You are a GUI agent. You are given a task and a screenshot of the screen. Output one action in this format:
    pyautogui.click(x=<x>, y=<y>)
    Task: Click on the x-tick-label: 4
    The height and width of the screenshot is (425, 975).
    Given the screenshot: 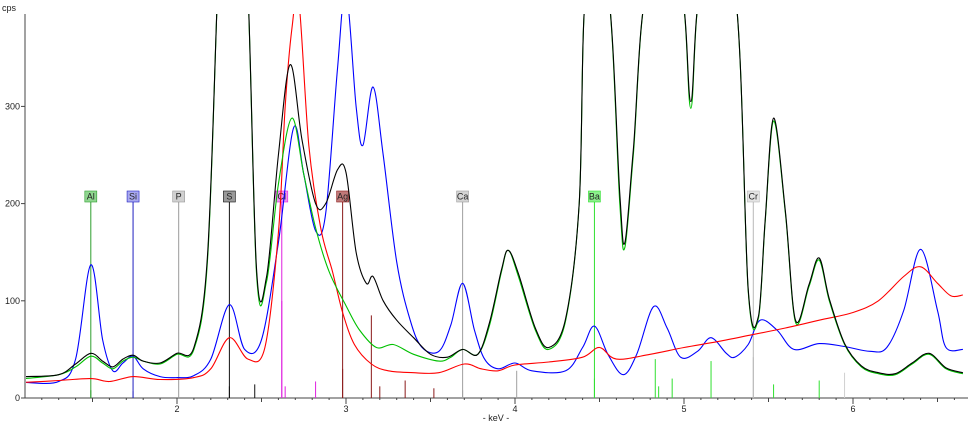 What is the action you would take?
    pyautogui.click(x=514, y=409)
    